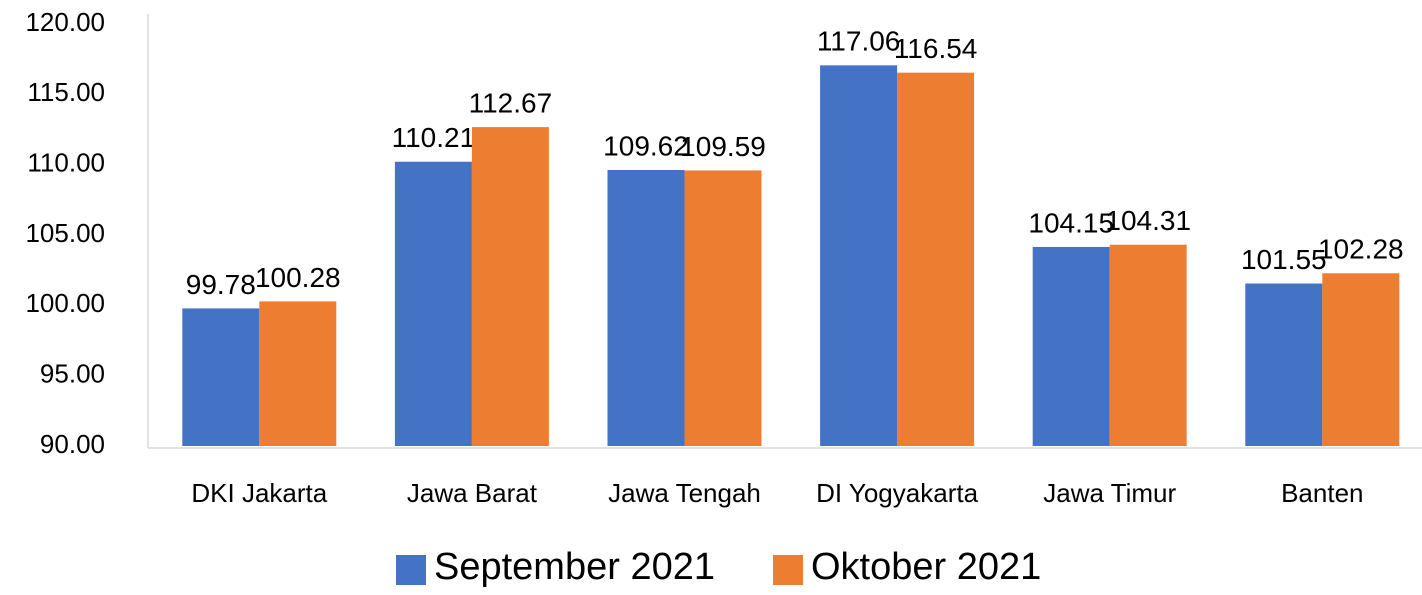 This screenshot has height=595, width=1422. Describe the element at coordinates (684, 493) in the screenshot. I see `x-tick-label: Jawa Tengah` at that location.